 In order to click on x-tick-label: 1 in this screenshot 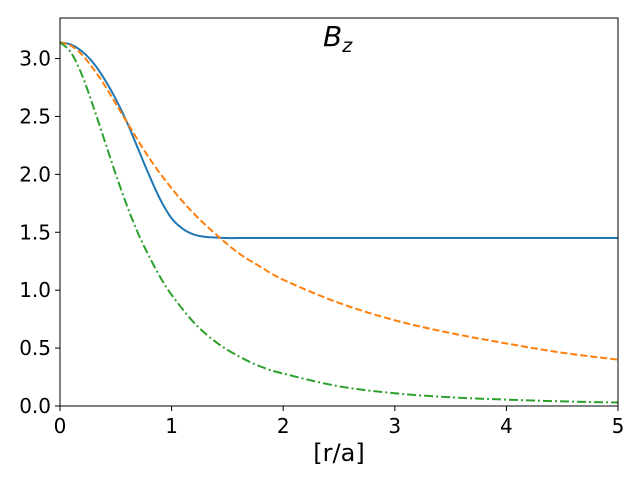, I will do `click(171, 426)`.